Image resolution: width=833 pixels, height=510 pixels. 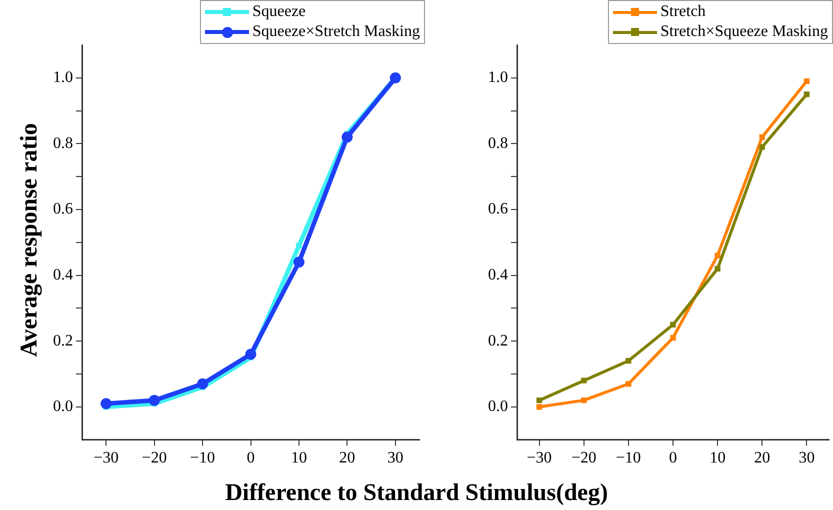 What do you see at coordinates (683, 12) in the screenshot?
I see `legend-label: Stretch` at bounding box center [683, 12].